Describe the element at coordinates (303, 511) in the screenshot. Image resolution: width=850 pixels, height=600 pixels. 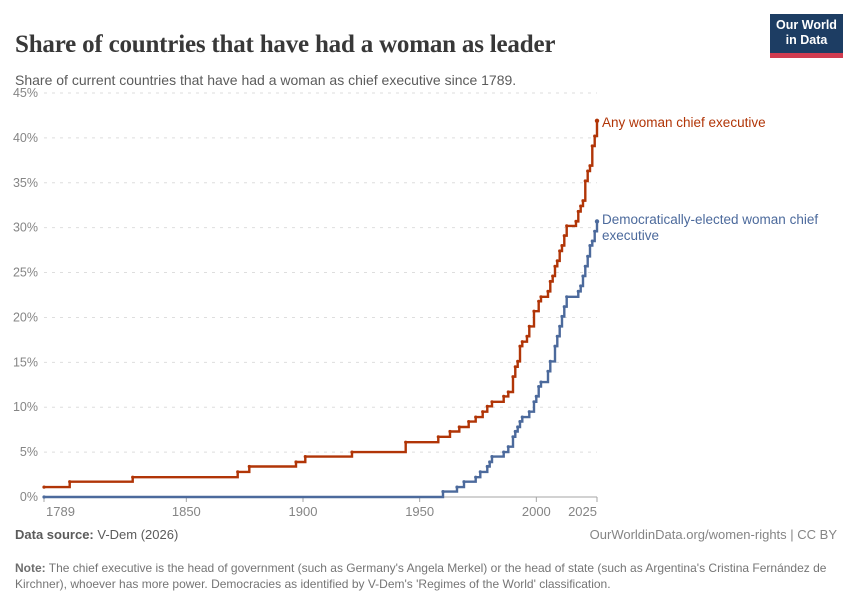
I see `x-axis-label-1900: 1900` at that location.